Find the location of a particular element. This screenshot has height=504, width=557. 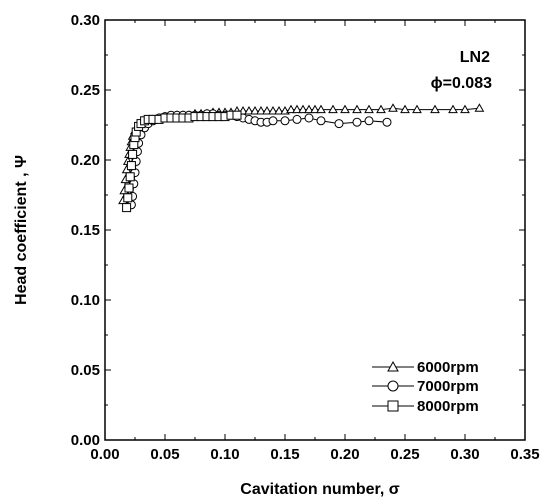

x-tick-label: 0.25 is located at coordinates (404, 454).